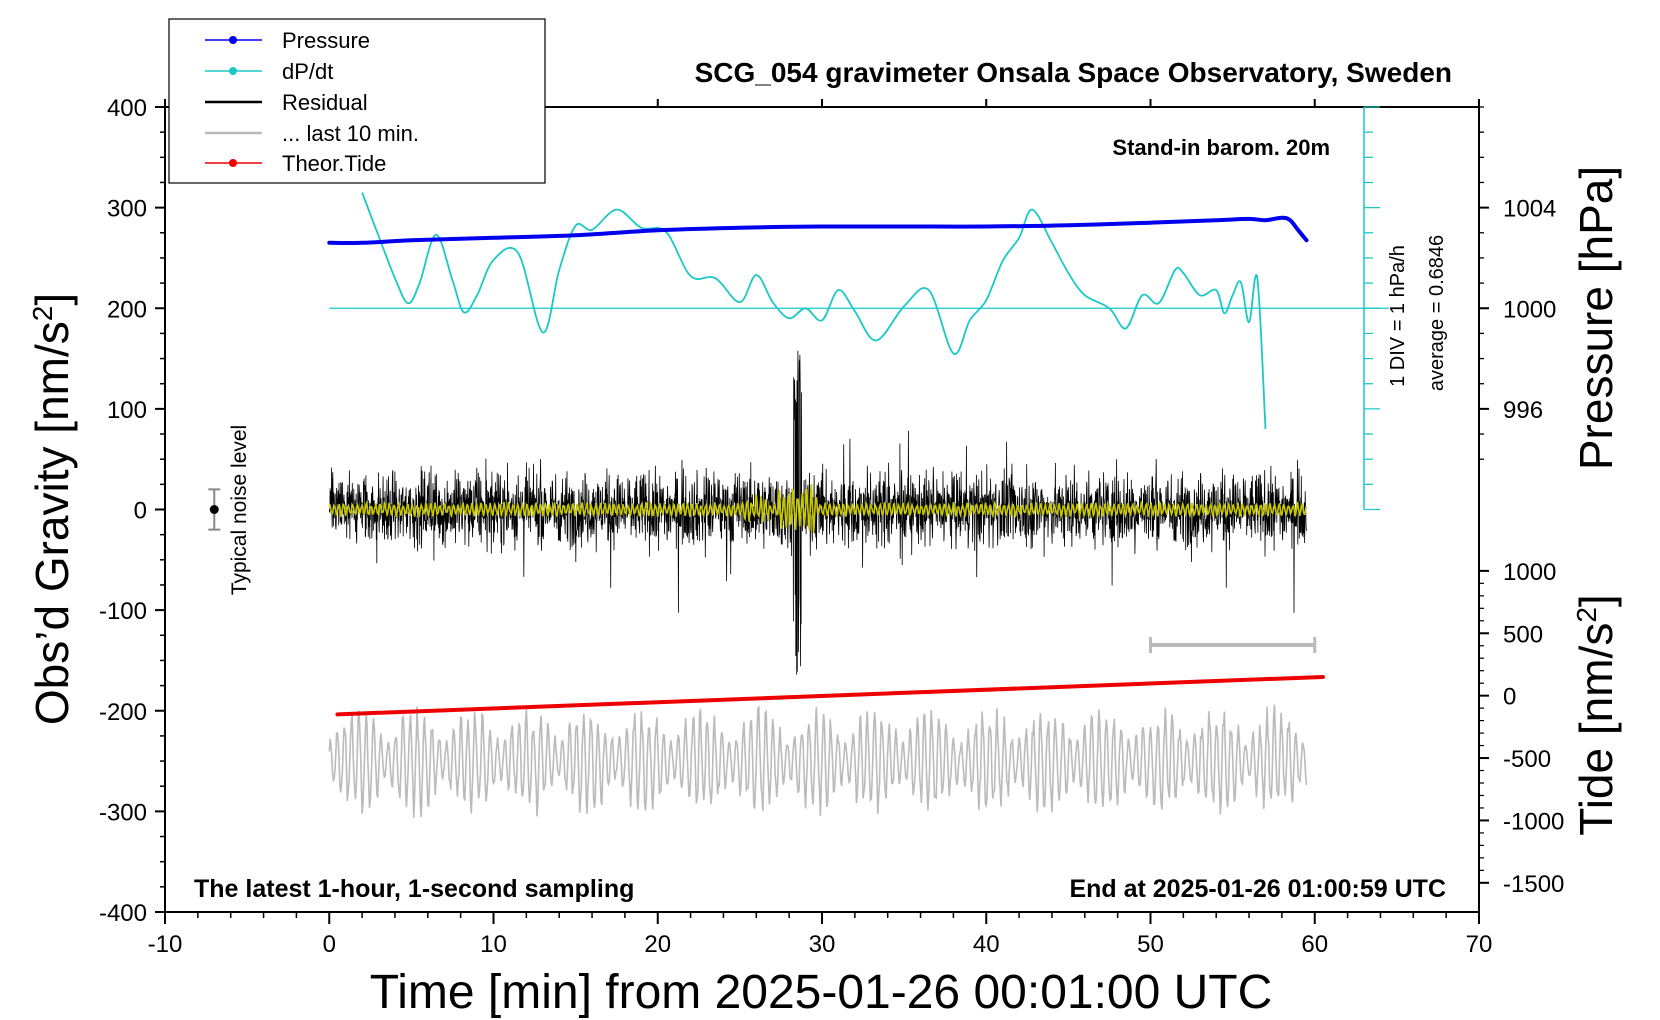  What do you see at coordinates (1398, 316) in the screenshot?
I see `div-label: 1 DIV = 1 hPa/h` at bounding box center [1398, 316].